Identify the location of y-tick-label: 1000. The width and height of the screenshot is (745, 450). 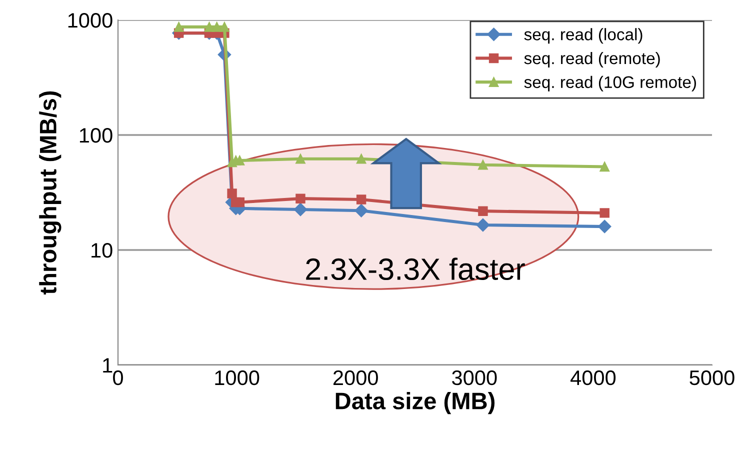
(90, 20).